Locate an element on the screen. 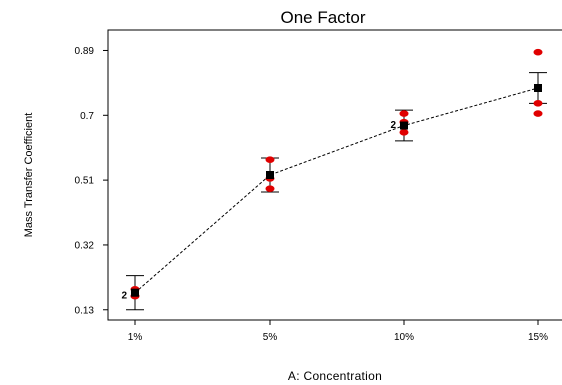 Image resolution: width=562 pixels, height=385 pixels. chart-title: One Factor is located at coordinates (322, 17).